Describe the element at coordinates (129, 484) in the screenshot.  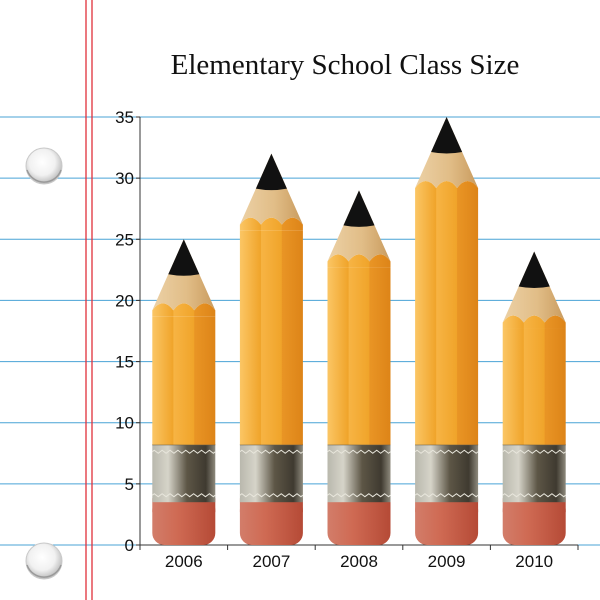
I see `y-tick-label: 5` at that location.